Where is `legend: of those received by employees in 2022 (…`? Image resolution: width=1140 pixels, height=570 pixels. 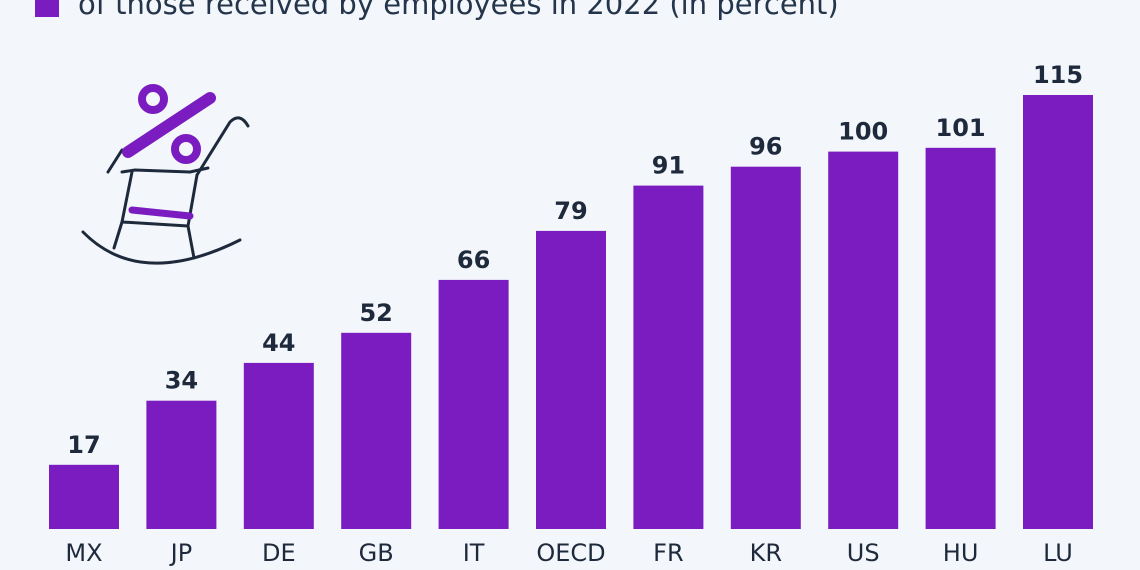
legend: of those received by employees in 2022 (… is located at coordinates (570, 15).